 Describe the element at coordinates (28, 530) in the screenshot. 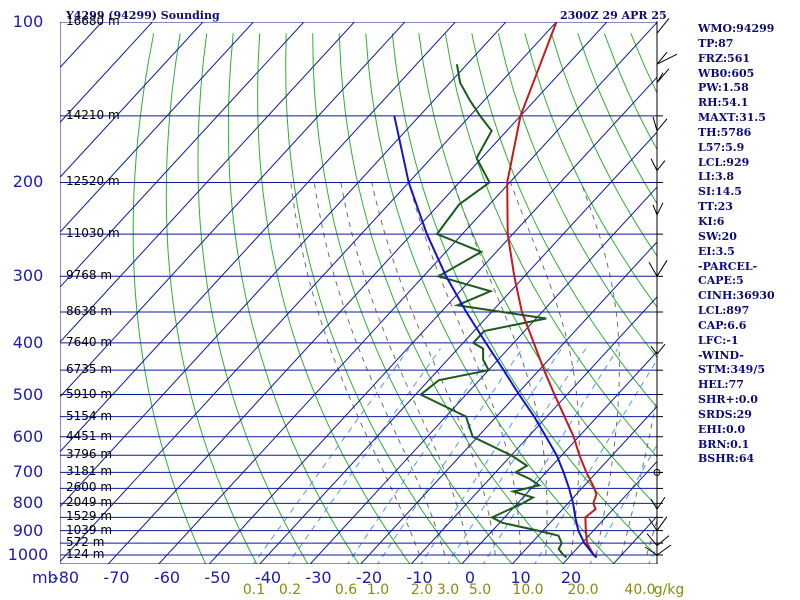

I see `pressure-tick-label: 900` at that location.